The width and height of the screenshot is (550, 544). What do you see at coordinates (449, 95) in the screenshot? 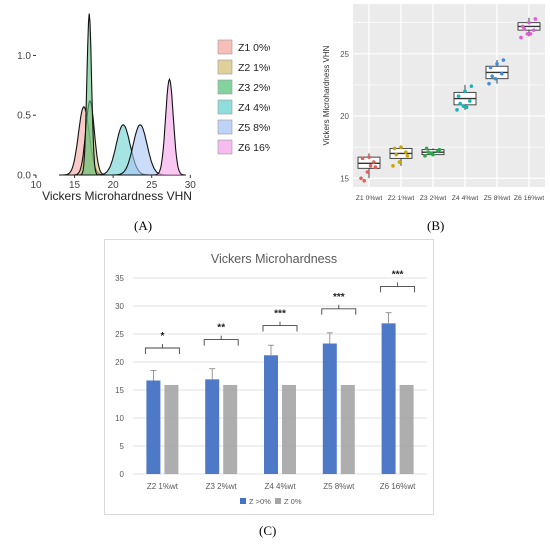
I see `plot-background-b` at bounding box center [449, 95].